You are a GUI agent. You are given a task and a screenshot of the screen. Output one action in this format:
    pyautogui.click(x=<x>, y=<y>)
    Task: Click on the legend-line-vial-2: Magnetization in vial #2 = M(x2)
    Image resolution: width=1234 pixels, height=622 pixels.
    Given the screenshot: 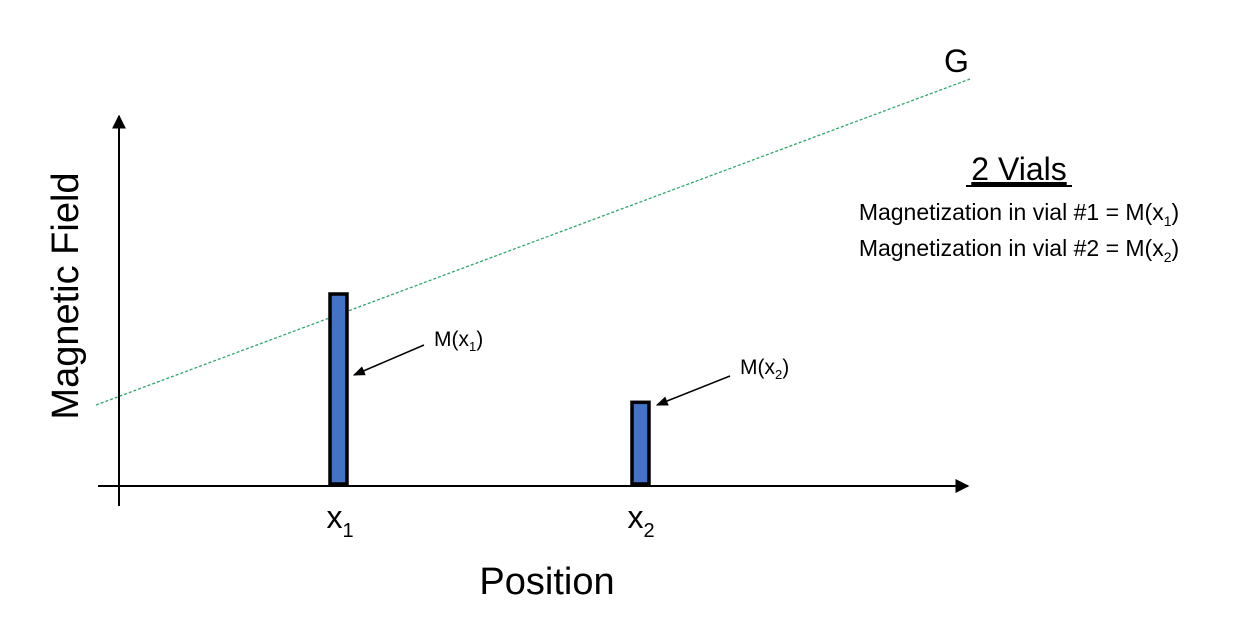 What is the action you would take?
    pyautogui.click(x=1019, y=250)
    